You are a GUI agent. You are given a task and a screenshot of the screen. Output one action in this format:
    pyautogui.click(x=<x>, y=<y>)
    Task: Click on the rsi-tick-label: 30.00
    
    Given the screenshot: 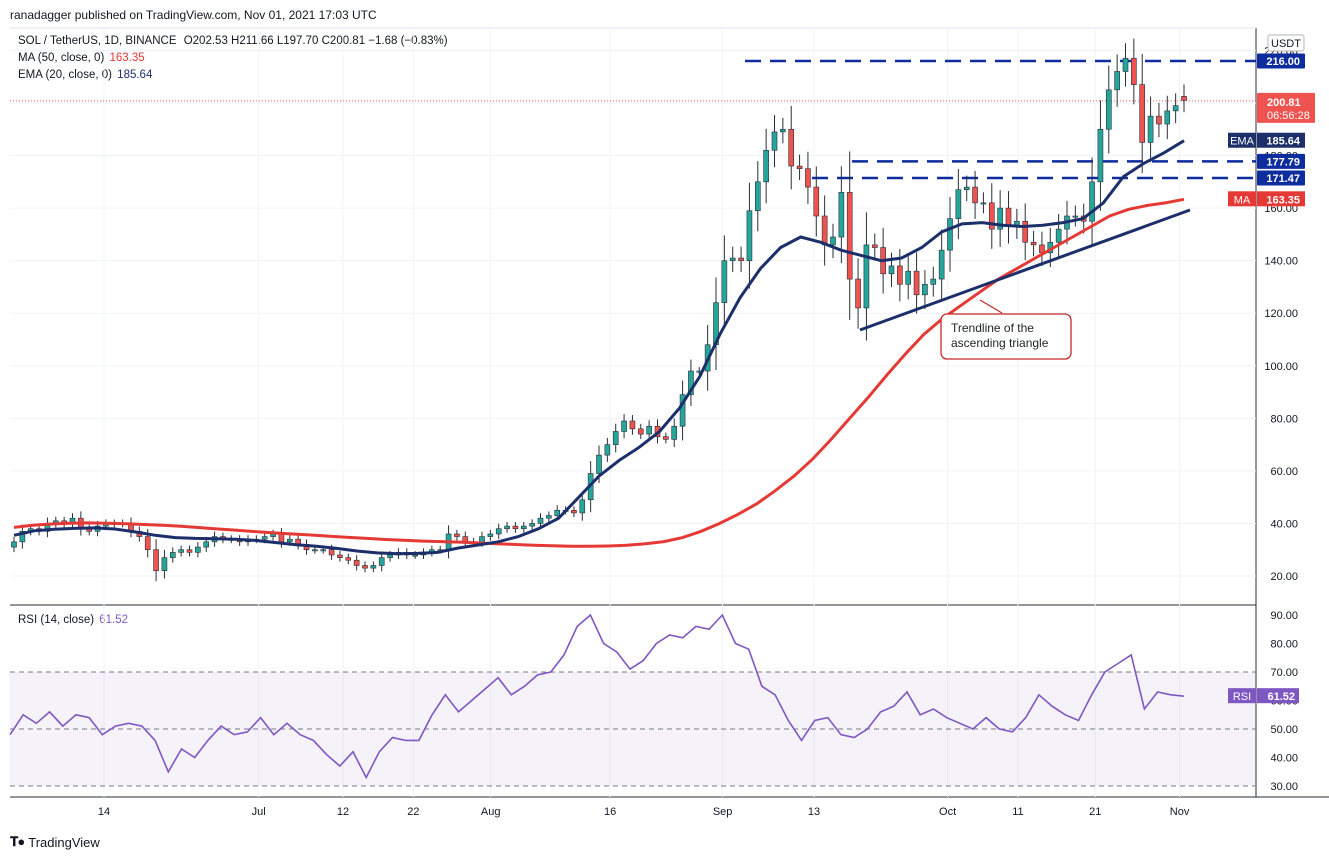 What is the action you would take?
    pyautogui.click(x=1284, y=787)
    